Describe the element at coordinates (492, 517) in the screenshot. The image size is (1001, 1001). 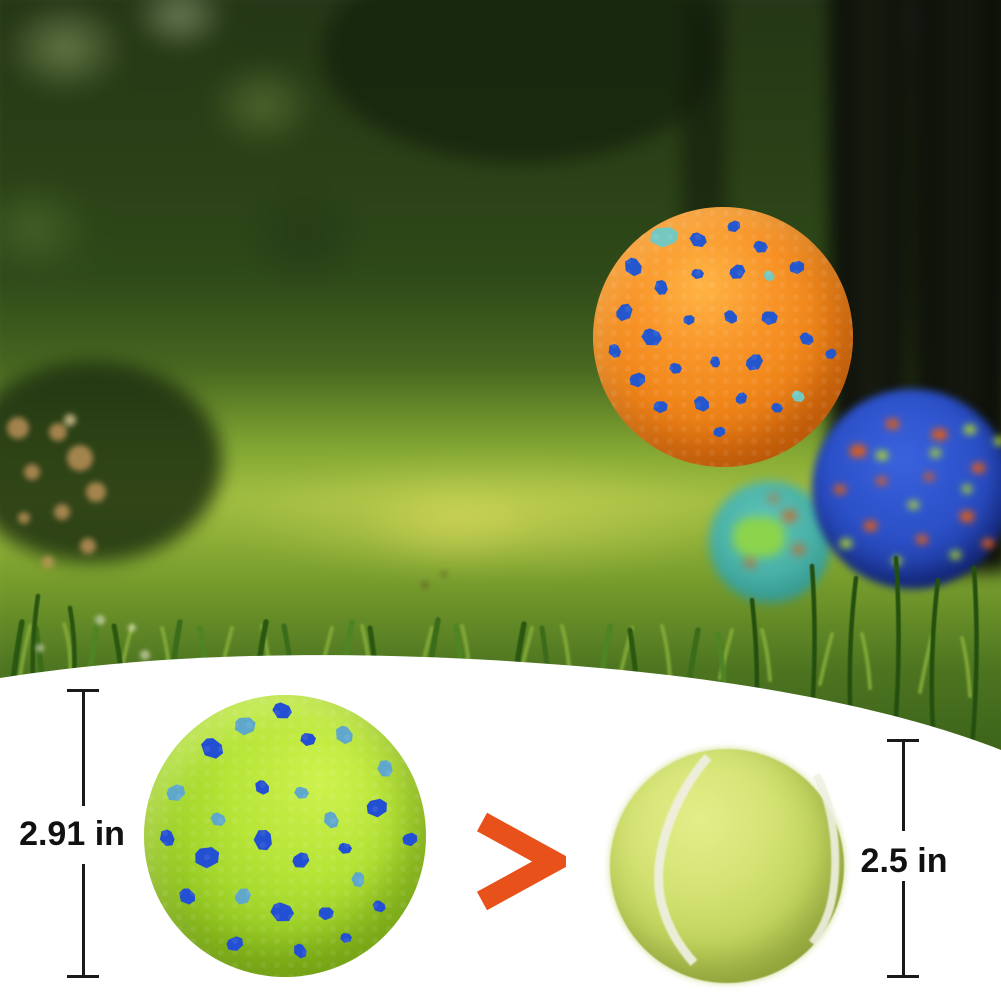
I see `sunlit-grass-patch` at that location.